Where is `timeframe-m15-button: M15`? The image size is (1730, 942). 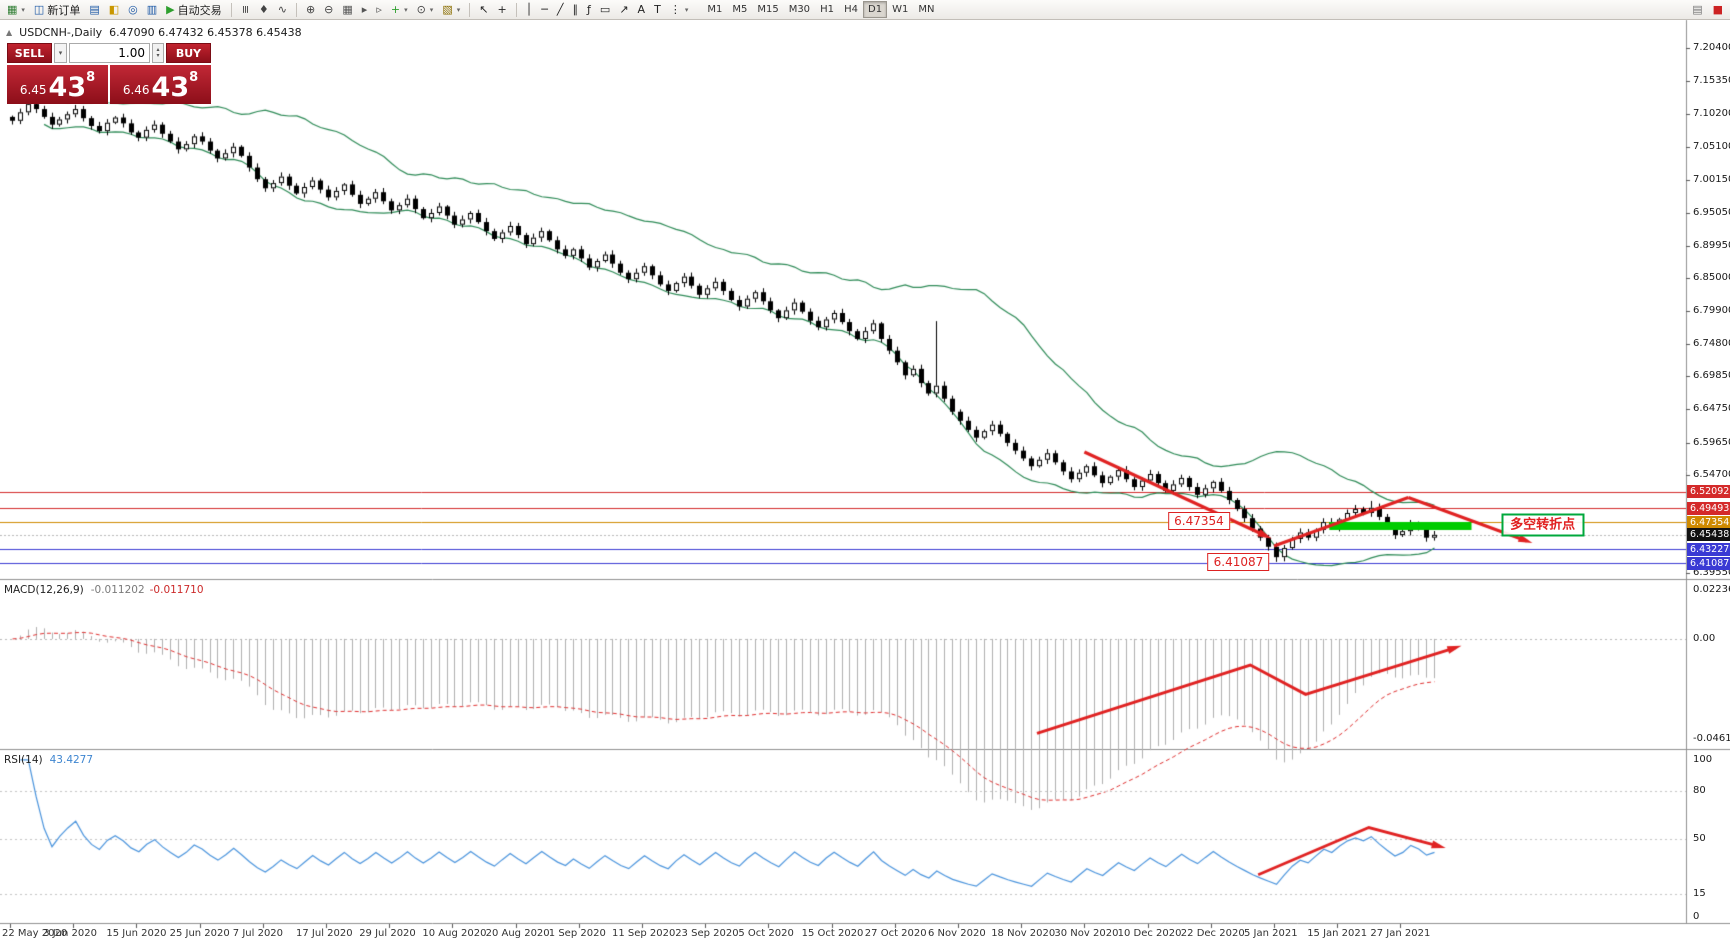
timeframe-m15-button: M15 is located at coordinates (767, 9).